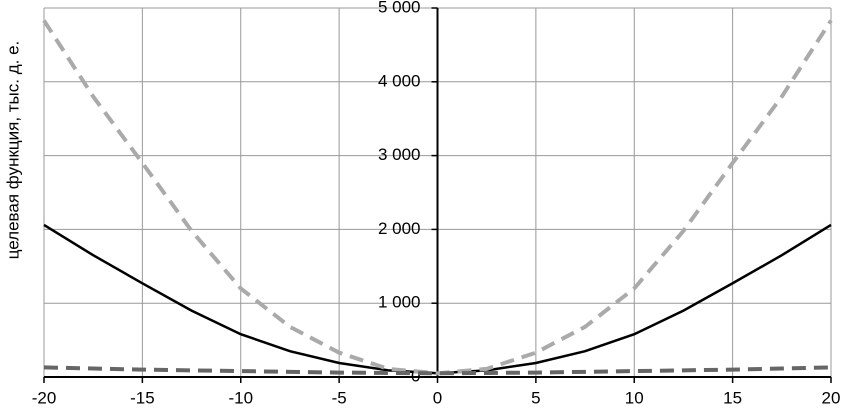 This screenshot has height=411, width=845. What do you see at coordinates (142, 397) in the screenshot?
I see `x-tick-label: -15` at bounding box center [142, 397].